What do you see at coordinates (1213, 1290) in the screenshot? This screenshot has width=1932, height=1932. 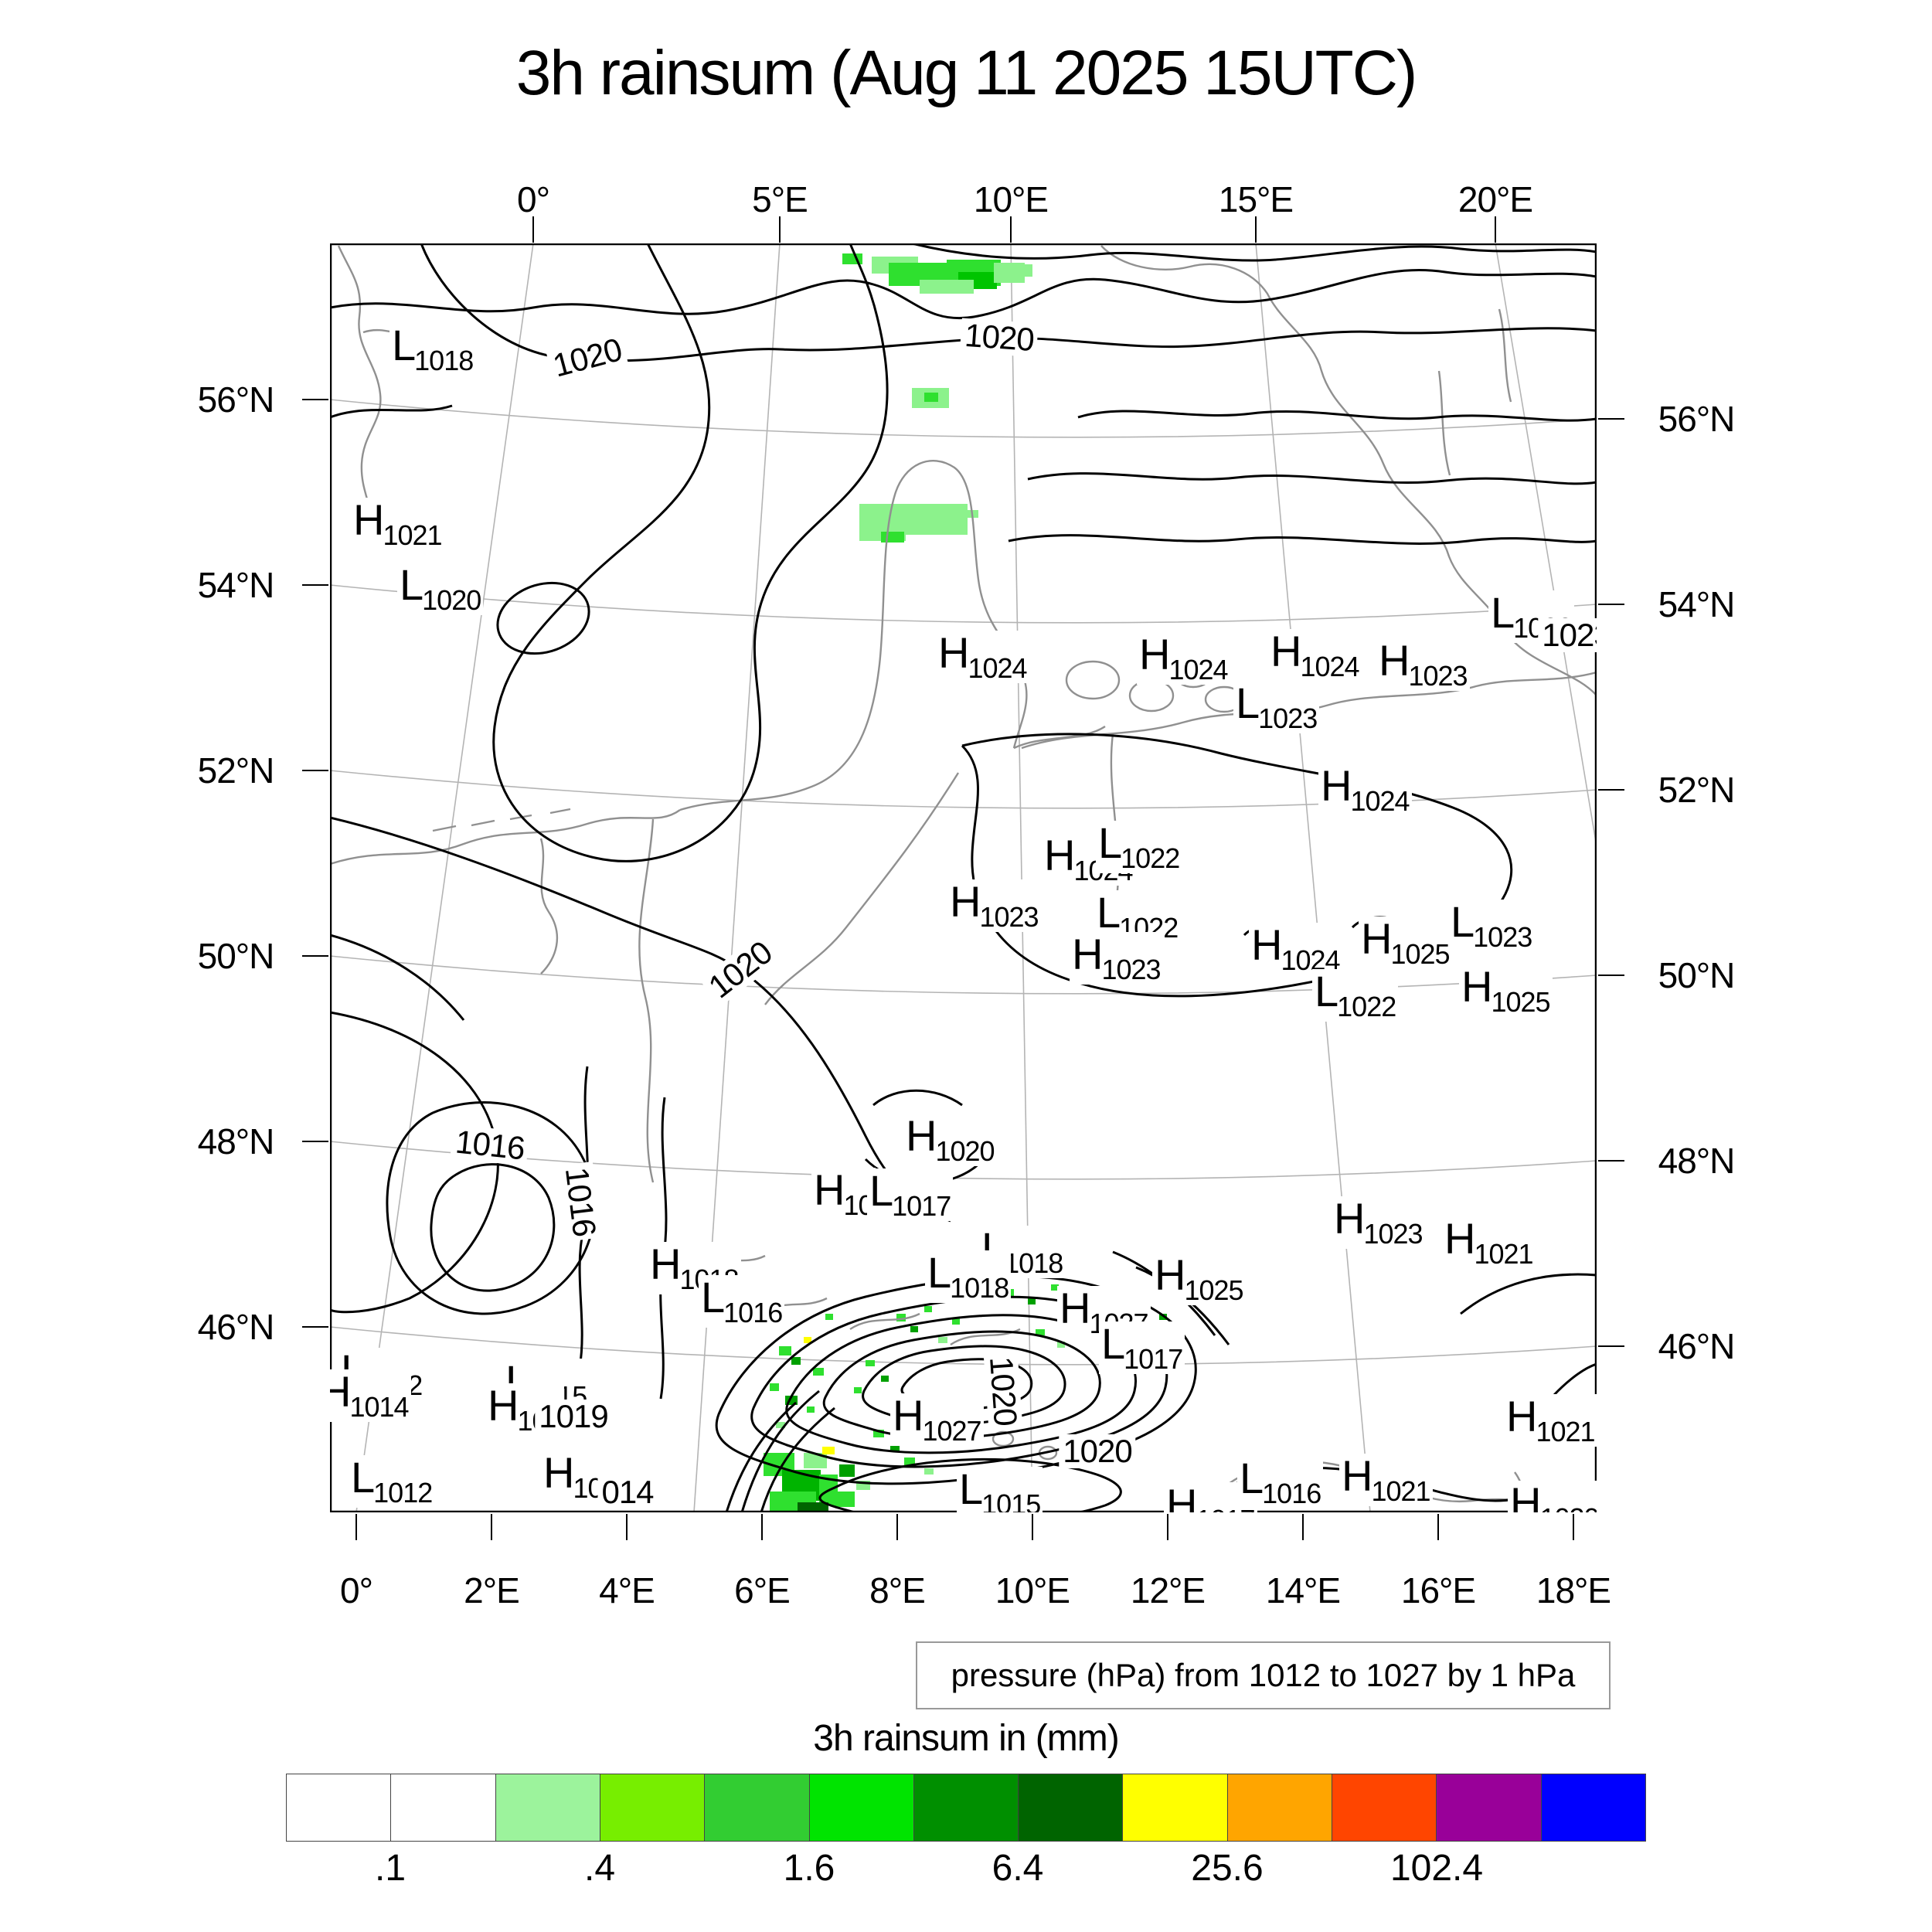 I see `pressure-value: 1025` at bounding box center [1213, 1290].